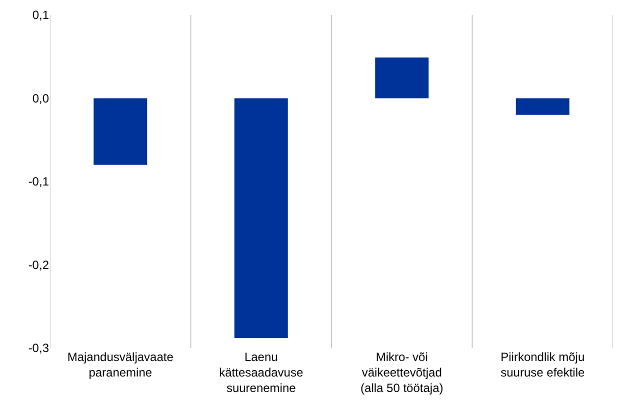  What do you see at coordinates (41, 98) in the screenshot?
I see `y-tick-label: 0,0` at bounding box center [41, 98].